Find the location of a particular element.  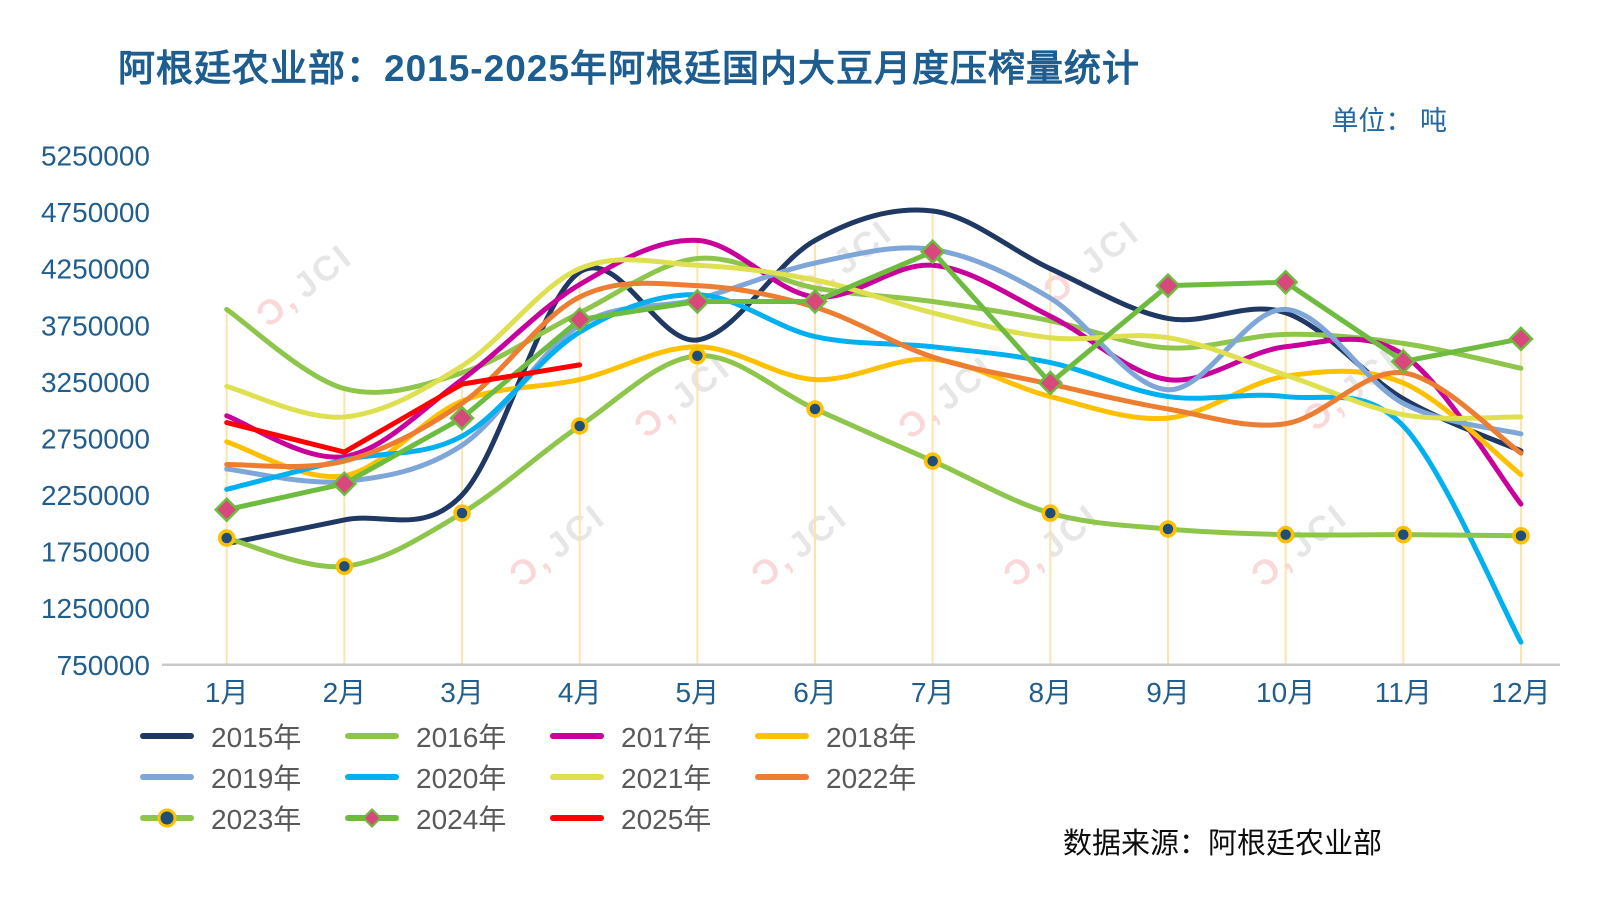

x-axis-month-label: 8月 is located at coordinates (1051, 692).